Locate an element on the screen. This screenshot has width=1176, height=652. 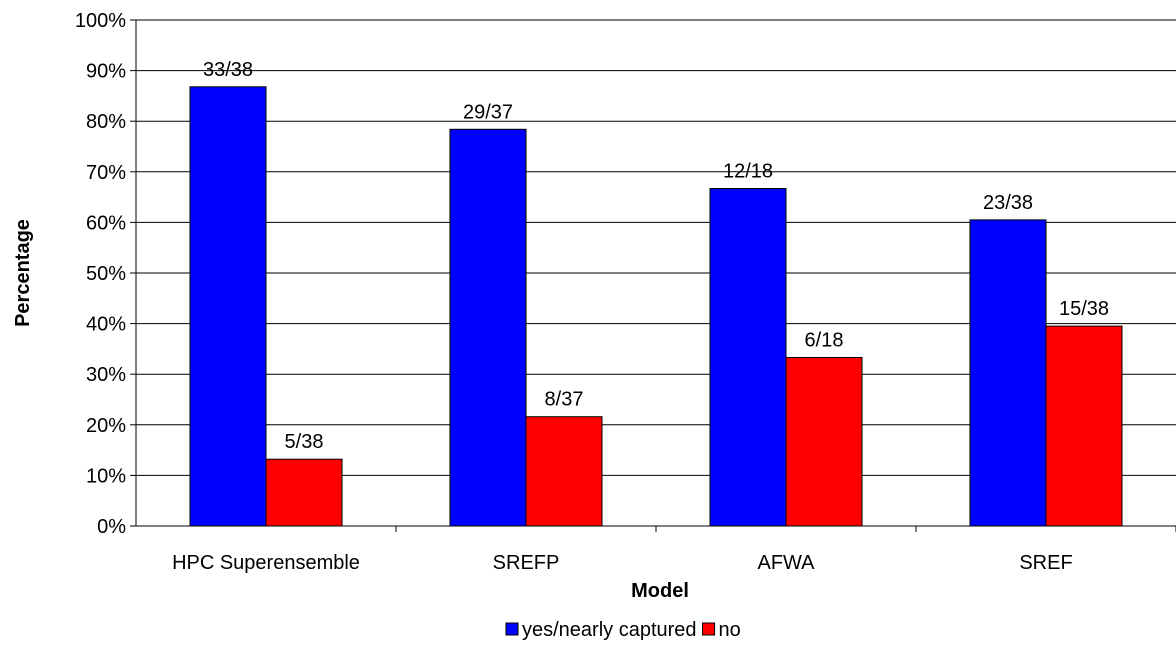
data-label: 5/38 is located at coordinates (304, 442).